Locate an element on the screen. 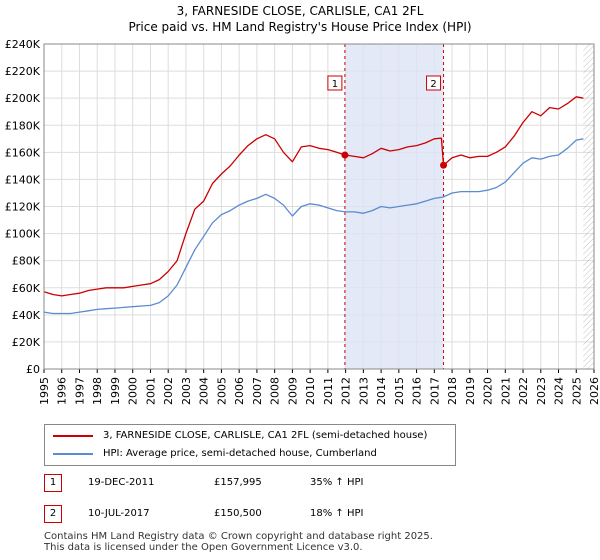 The width and height of the screenshot is (600, 560). x-tick-label: 2008 is located at coordinates (275, 391).